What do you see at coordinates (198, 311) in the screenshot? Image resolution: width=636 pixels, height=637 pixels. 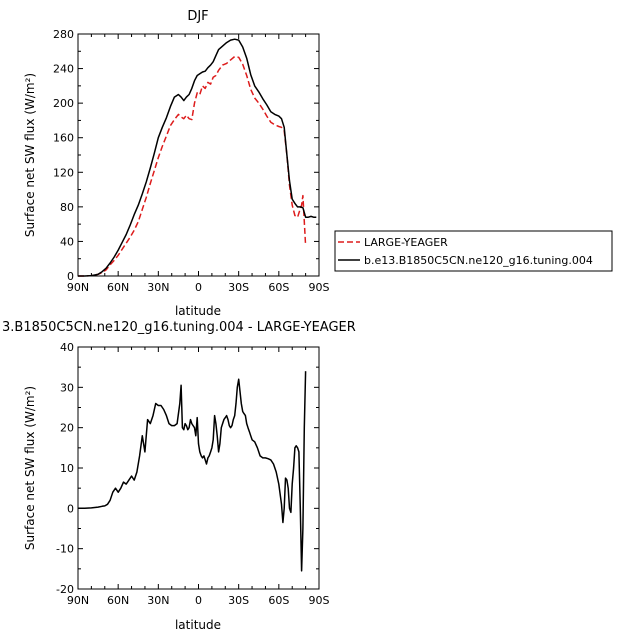 I see `top-chart-x-axis-label: latitude` at bounding box center [198, 311].